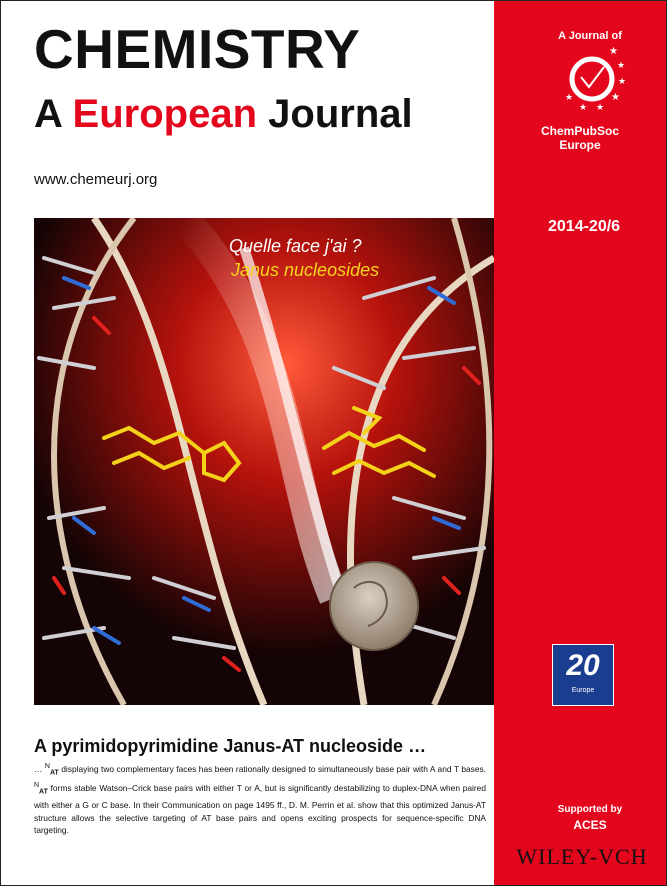  What do you see at coordinates (96, 179) in the screenshot?
I see `journal-url: www.chemeurj.org` at bounding box center [96, 179].